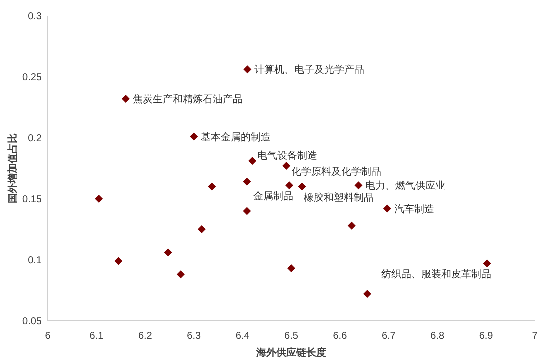 This screenshot has height=364, width=550. Describe the element at coordinates (35, 139) in the screenshot. I see `y-tick-label: 0.2` at that location.